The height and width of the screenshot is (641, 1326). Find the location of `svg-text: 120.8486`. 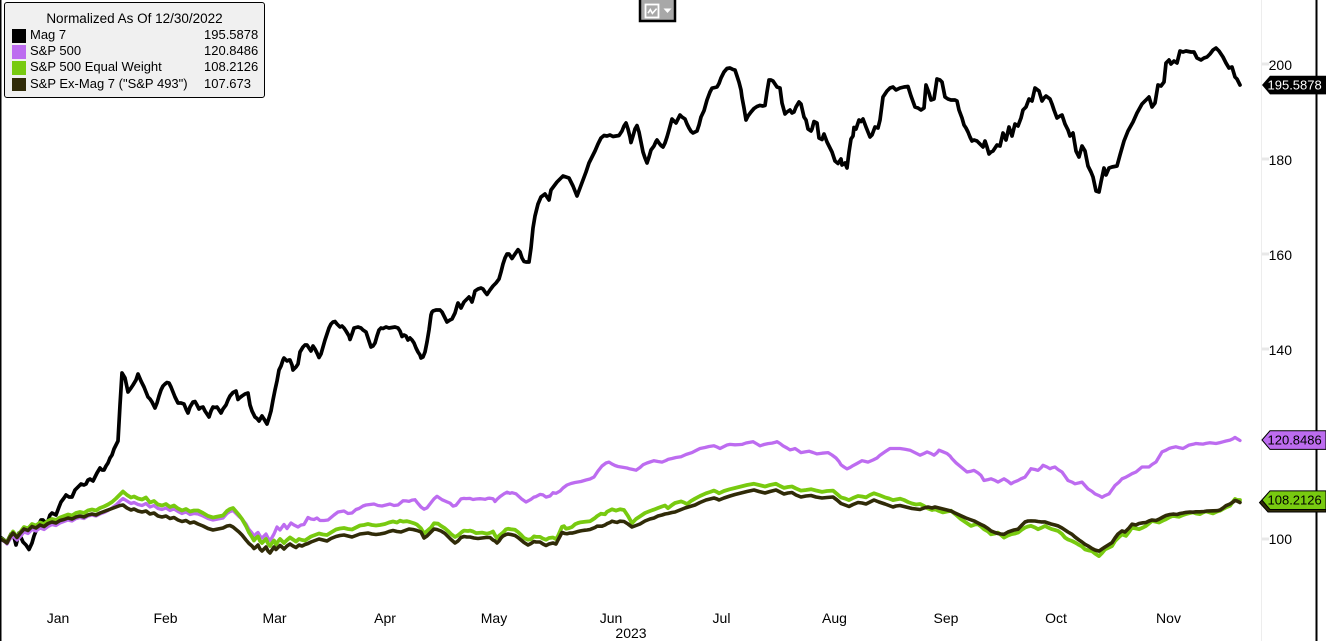

svg-text: 120.8486 is located at coordinates (1295, 440).